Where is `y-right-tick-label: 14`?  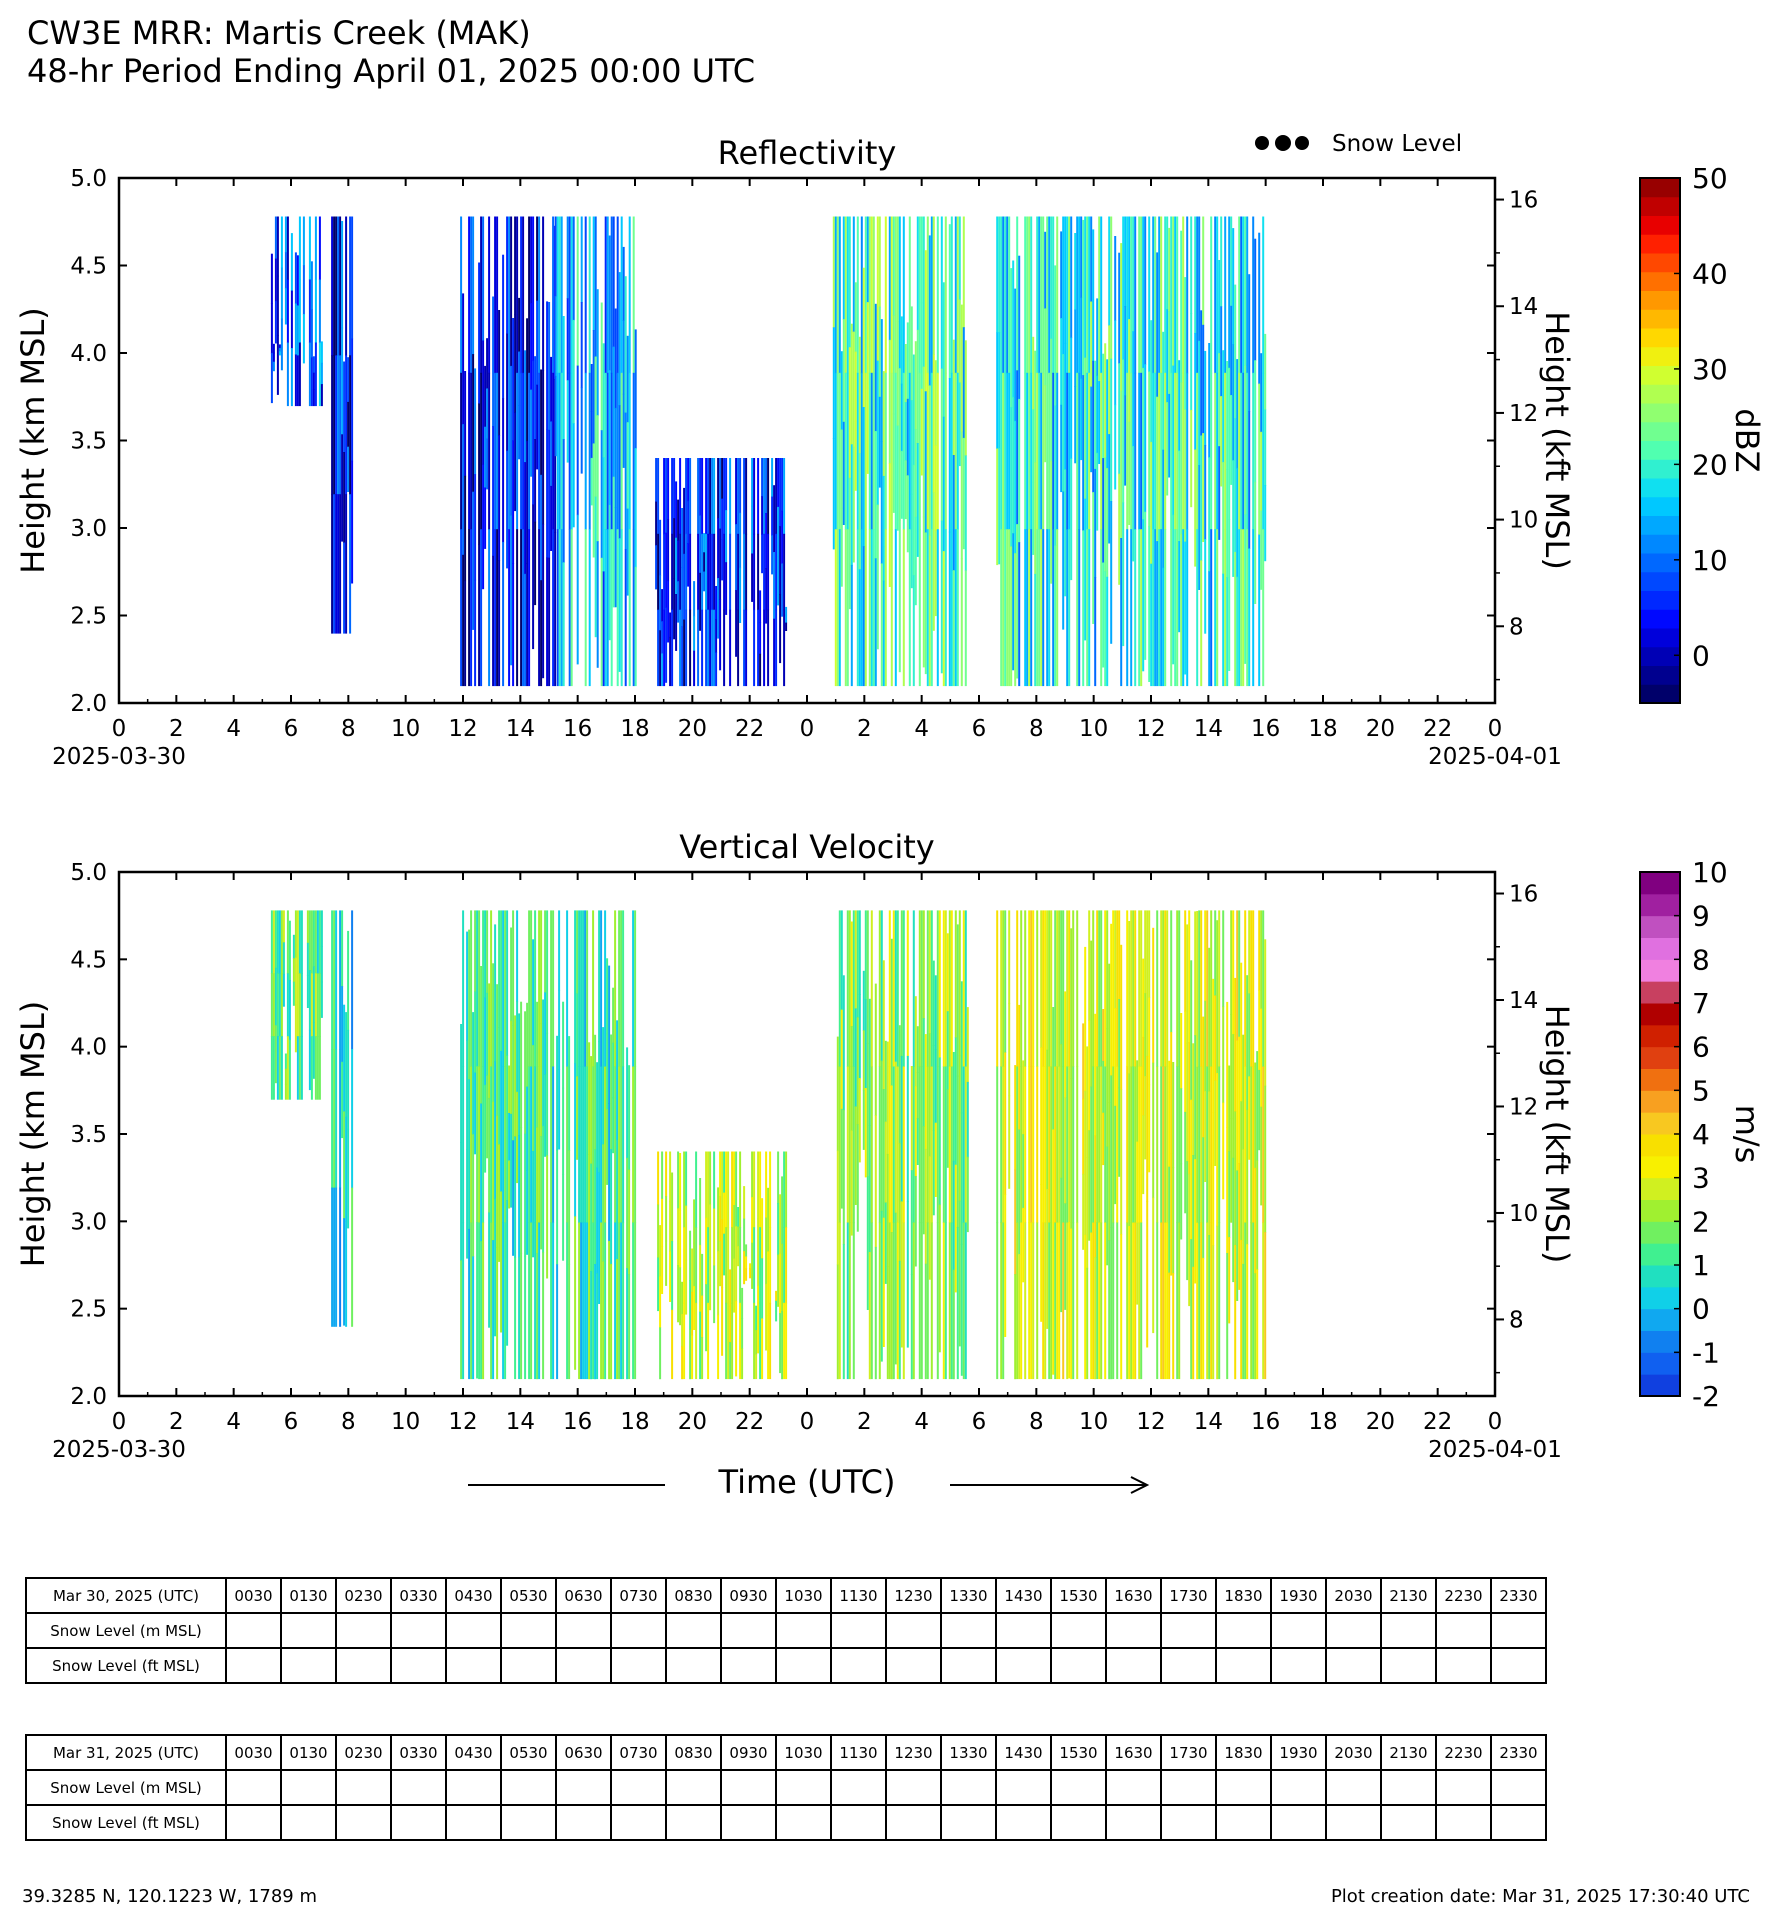 y-right-tick-label: 14 is located at coordinates (1523, 1001).